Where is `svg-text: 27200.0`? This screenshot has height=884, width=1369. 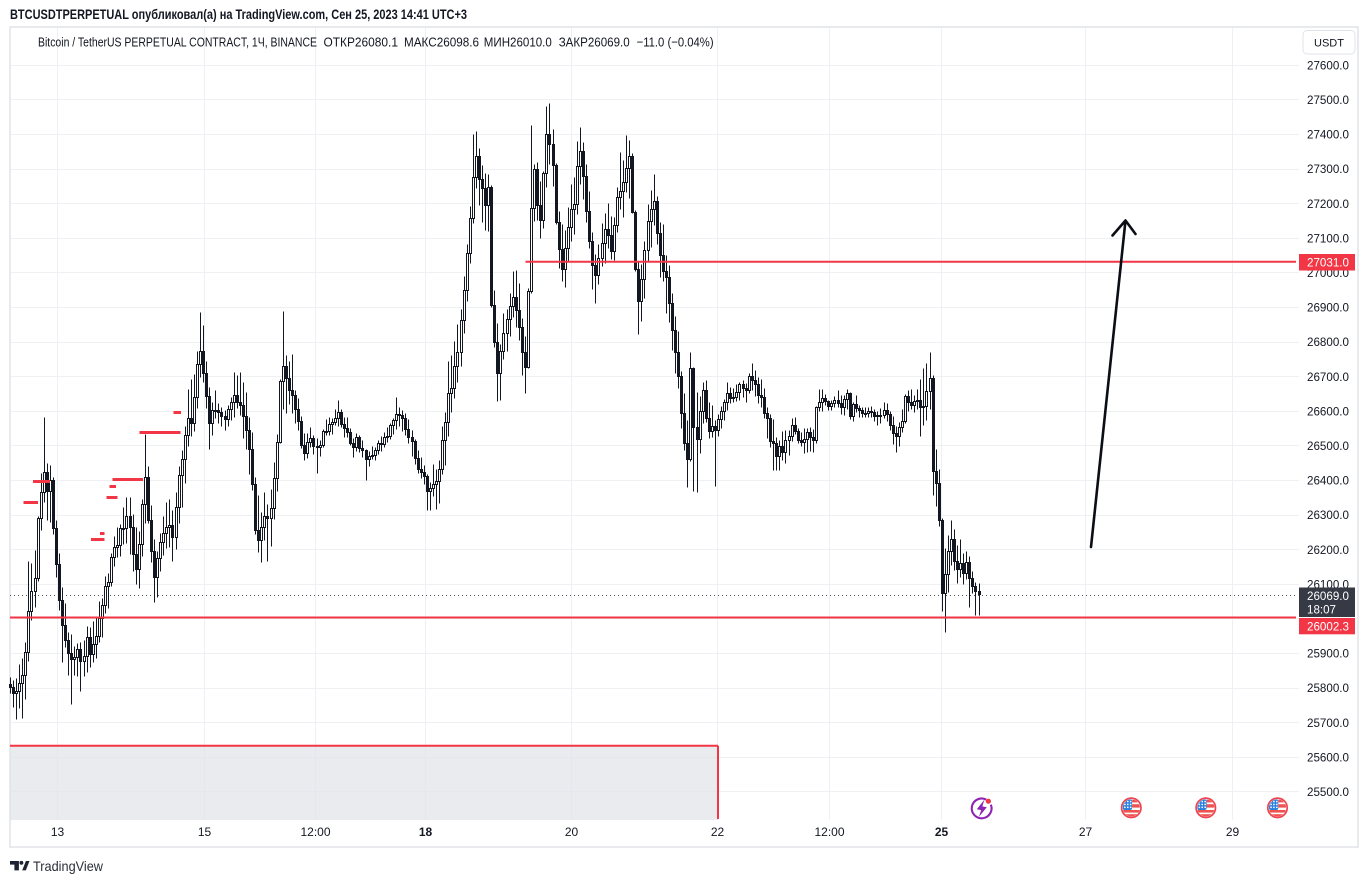
svg-text: 27200.0 is located at coordinates (1328, 204).